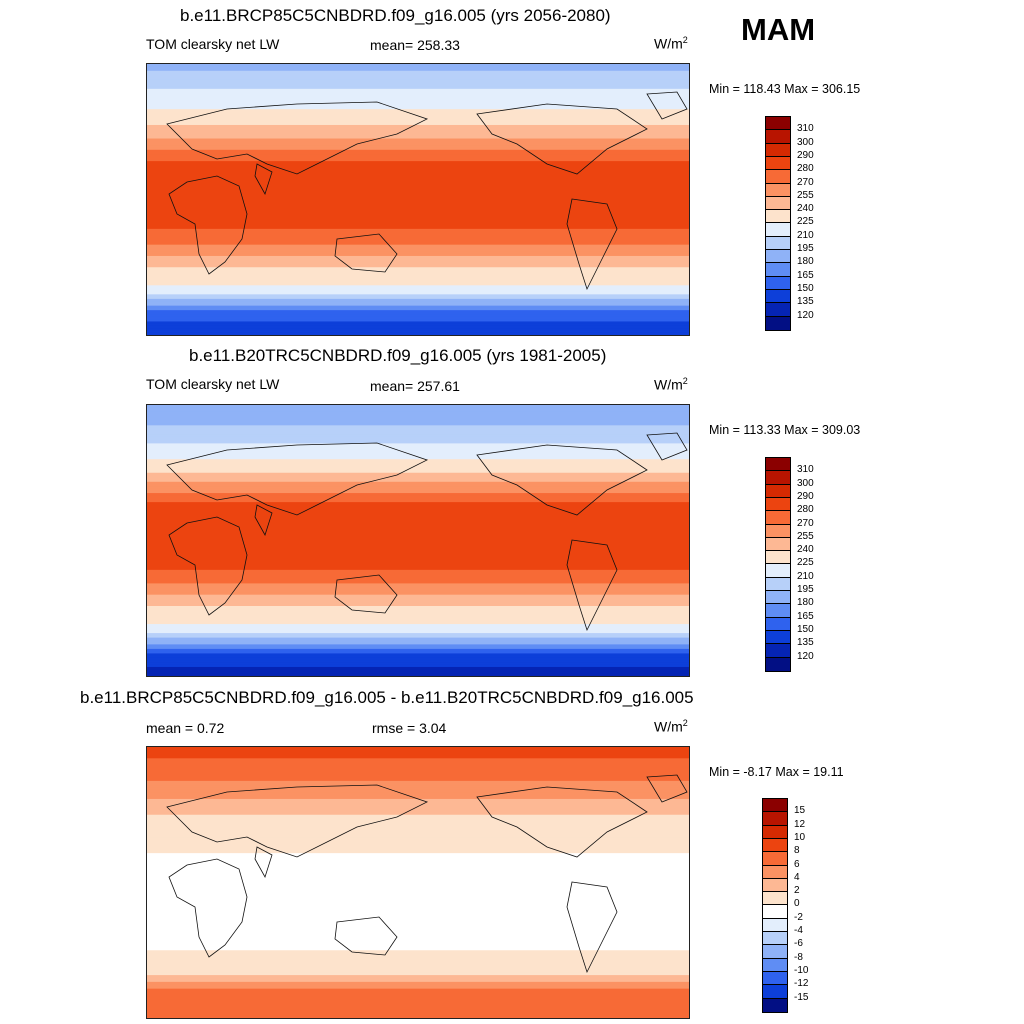  I want to click on colorbar-tick-label: 10, so click(800, 837).